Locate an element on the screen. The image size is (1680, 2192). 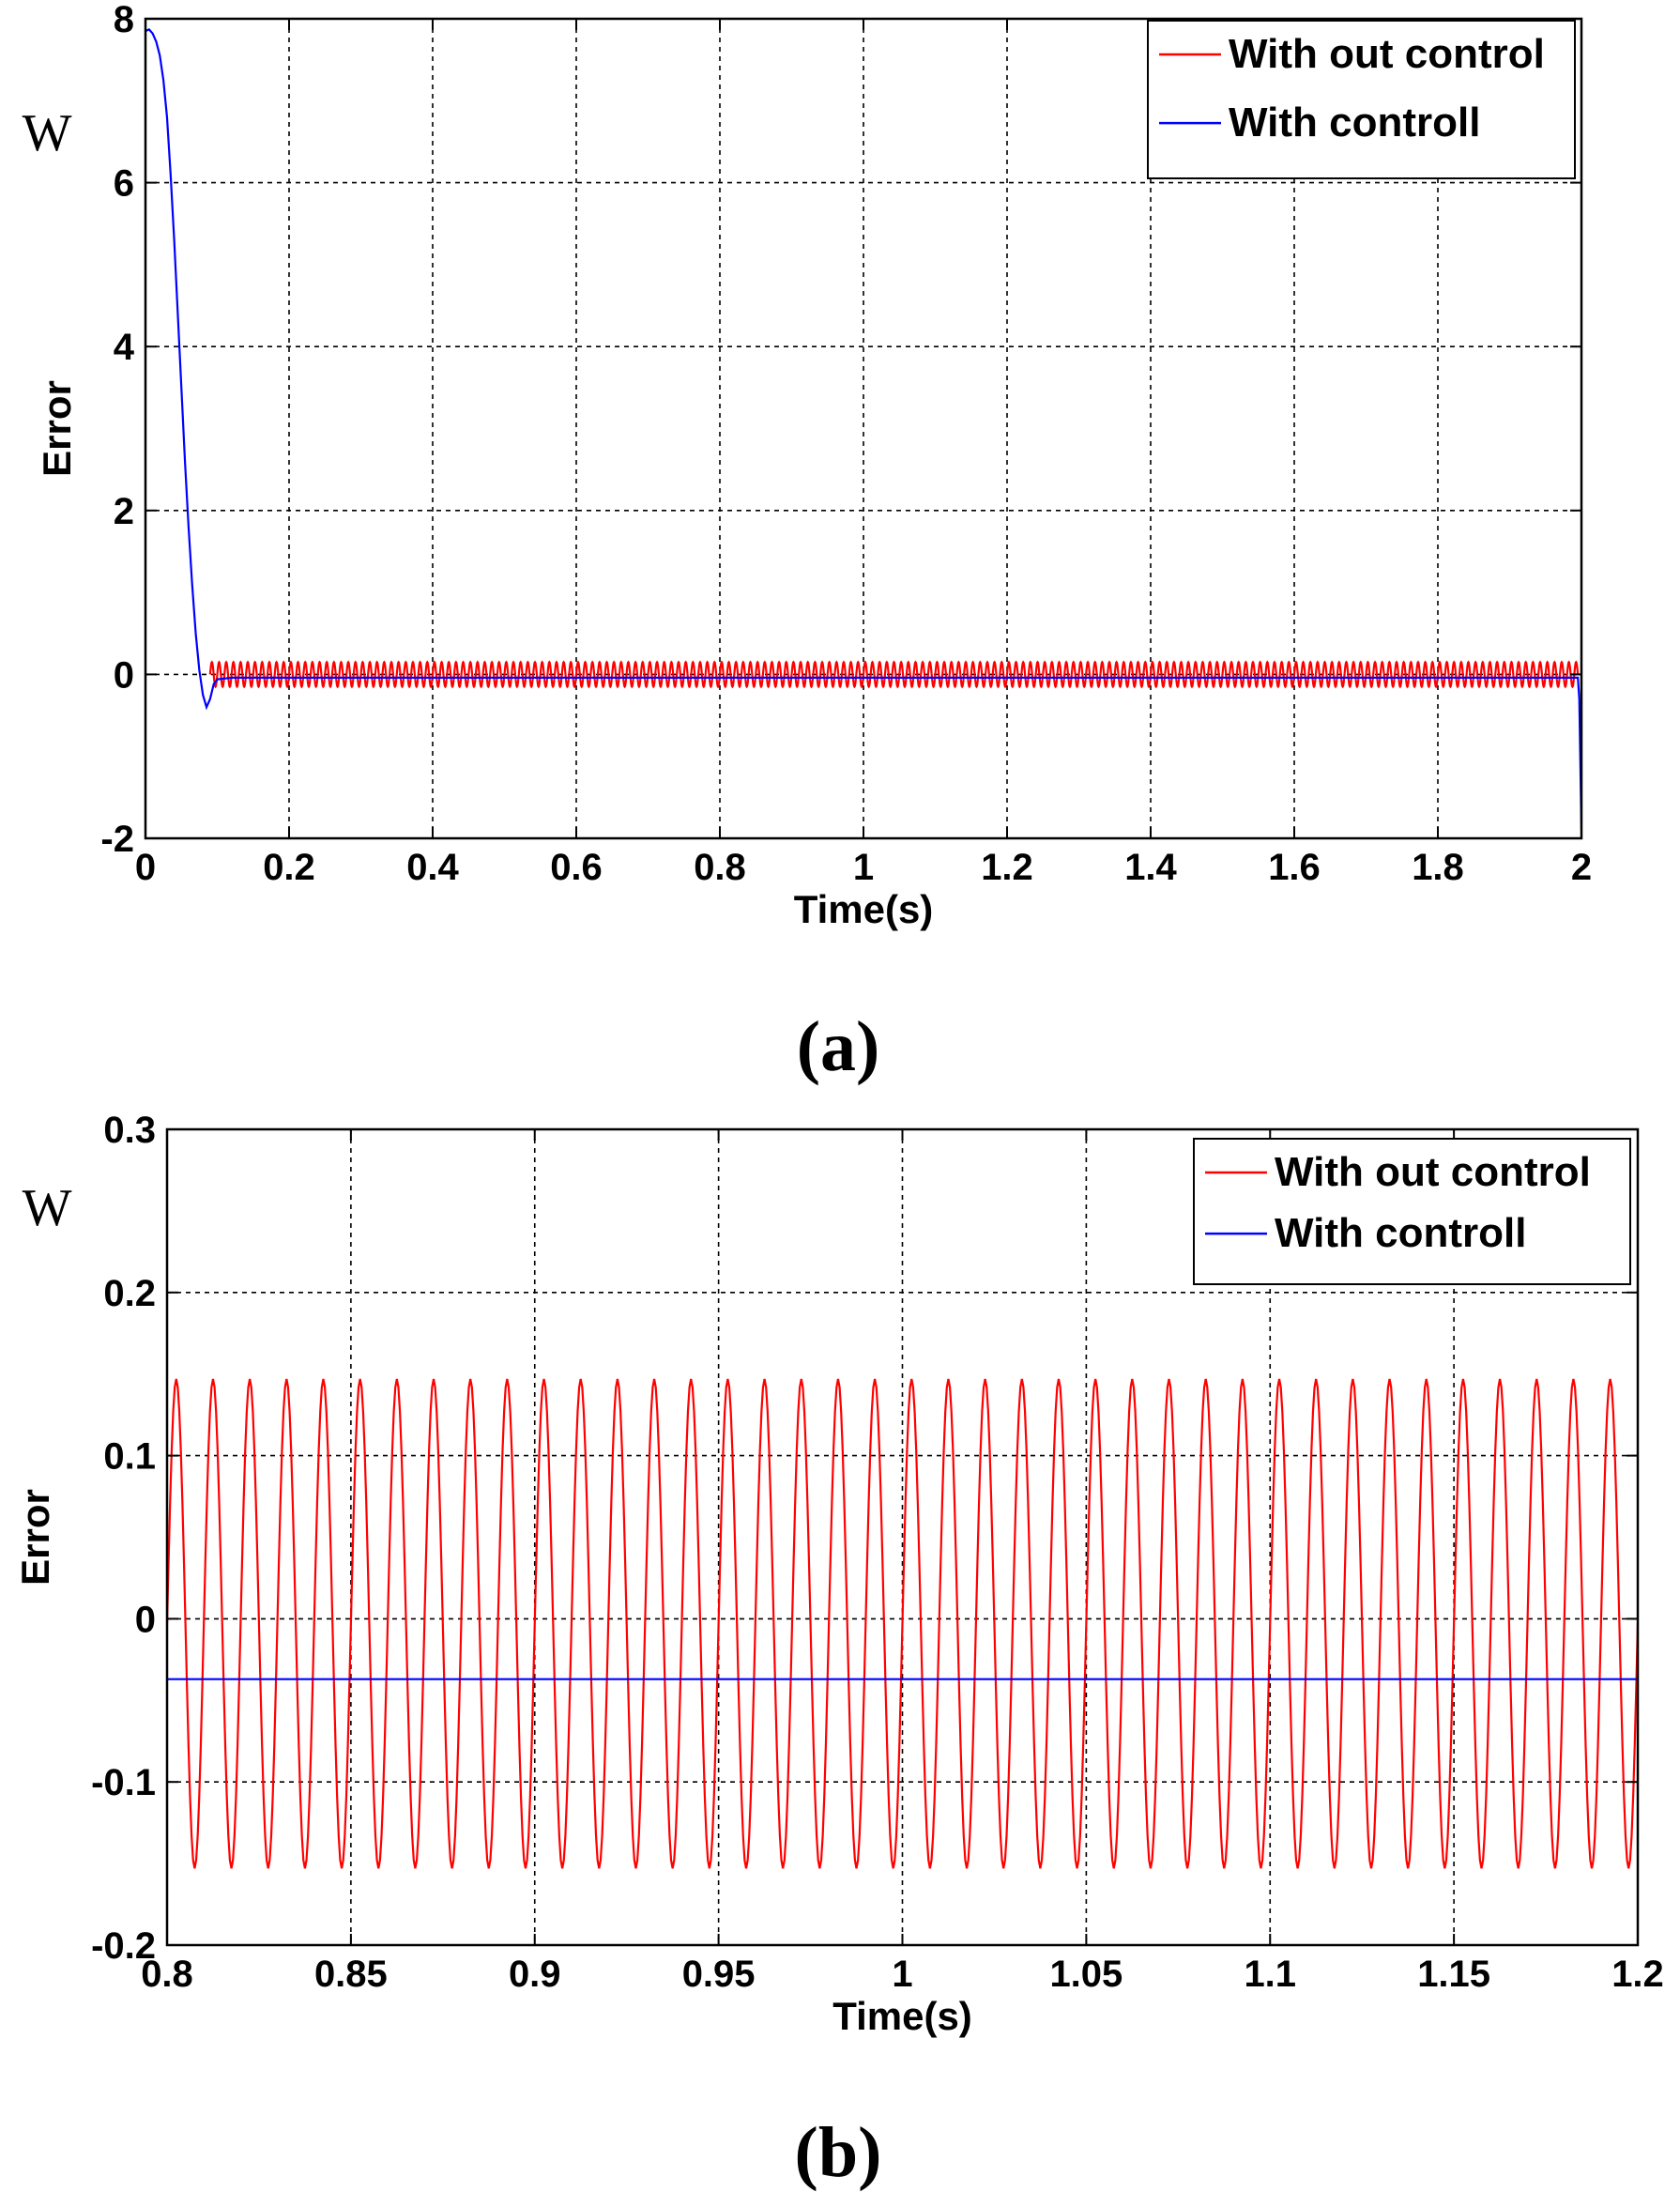
x-tick-label: 1.05 is located at coordinates (1086, 1974).